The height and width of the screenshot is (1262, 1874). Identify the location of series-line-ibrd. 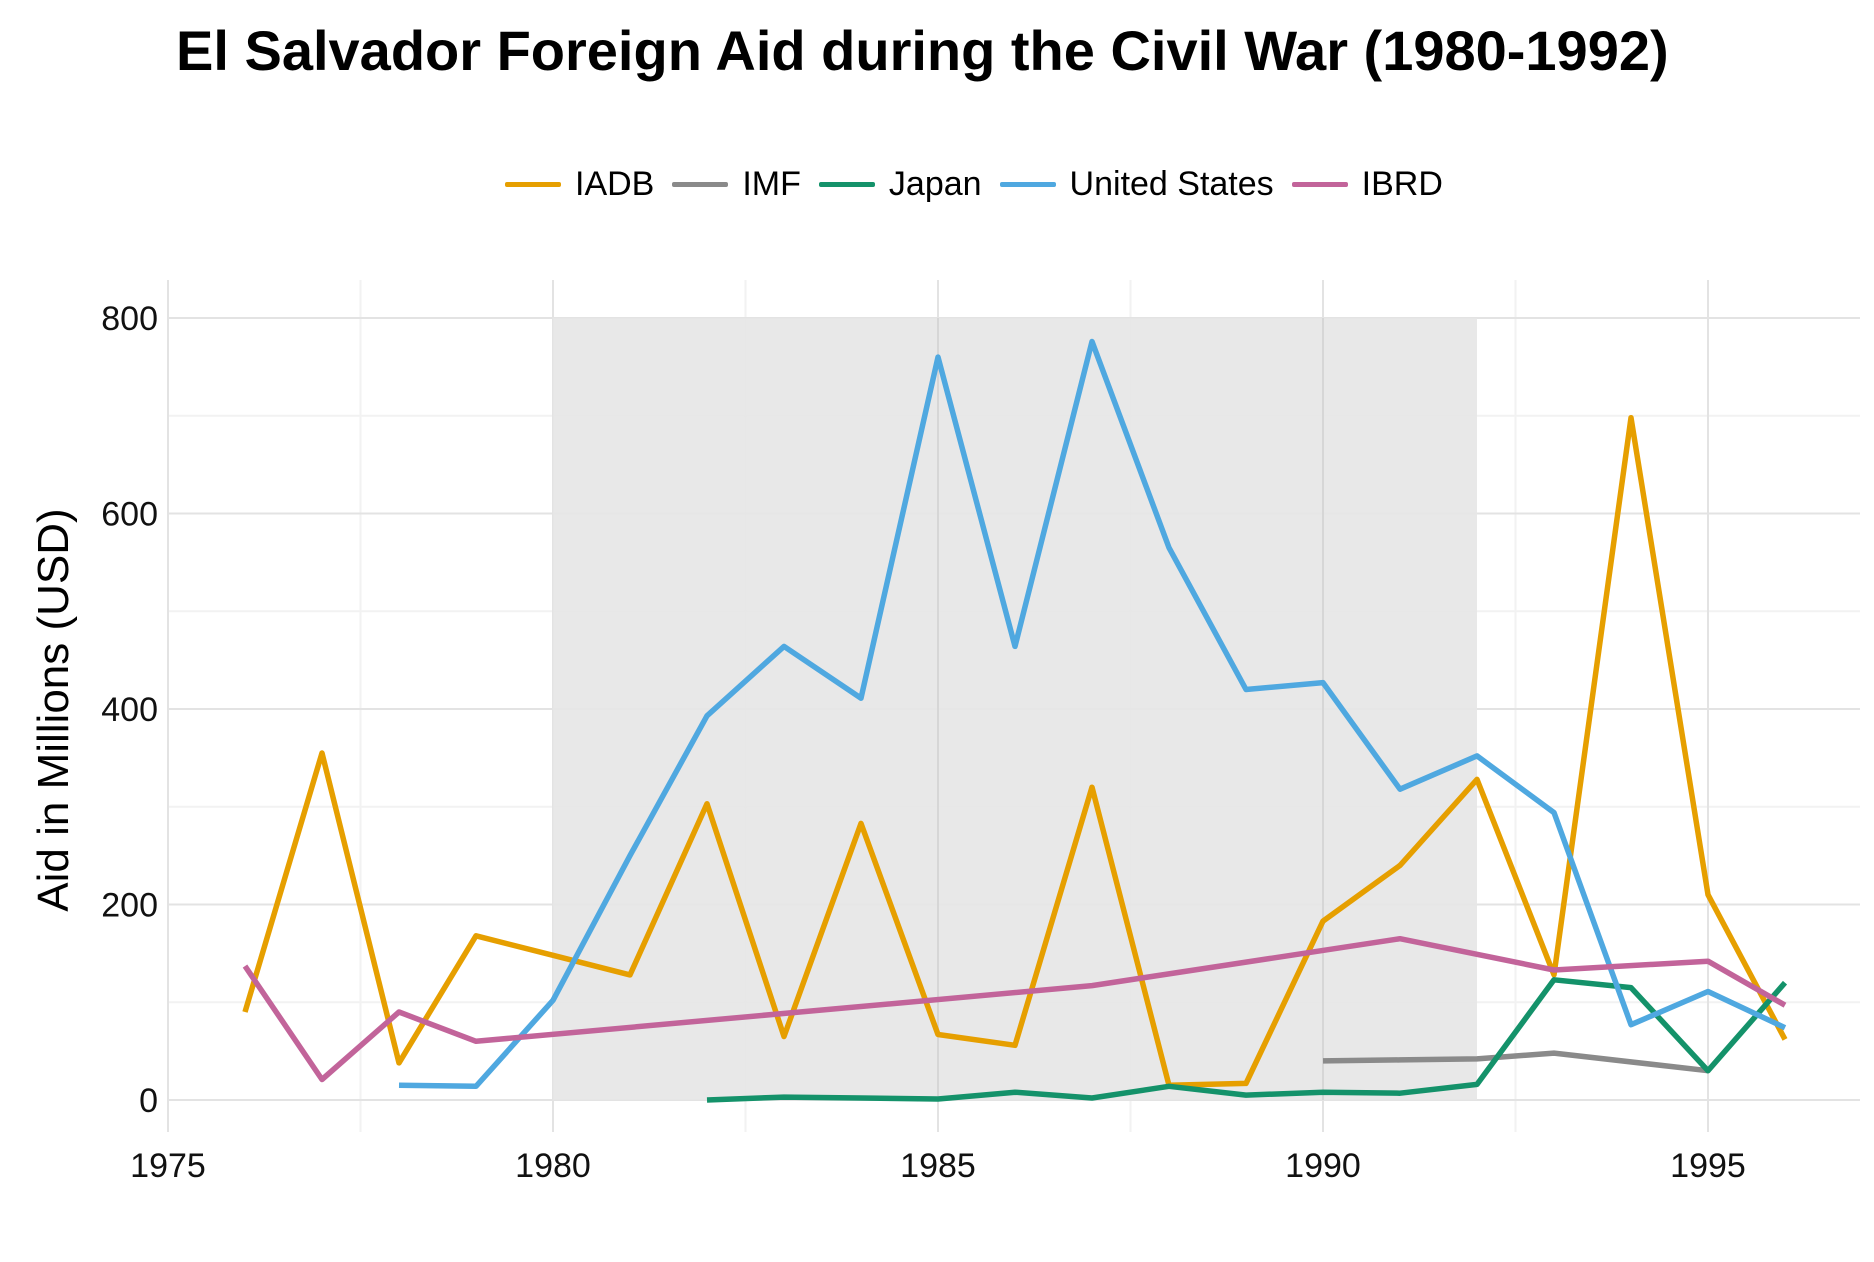
(1014, 1009).